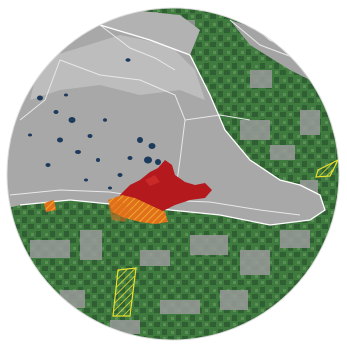  What do you see at coordinates (152, 180) in the screenshot?
I see `urban-area-detail` at bounding box center [152, 180].